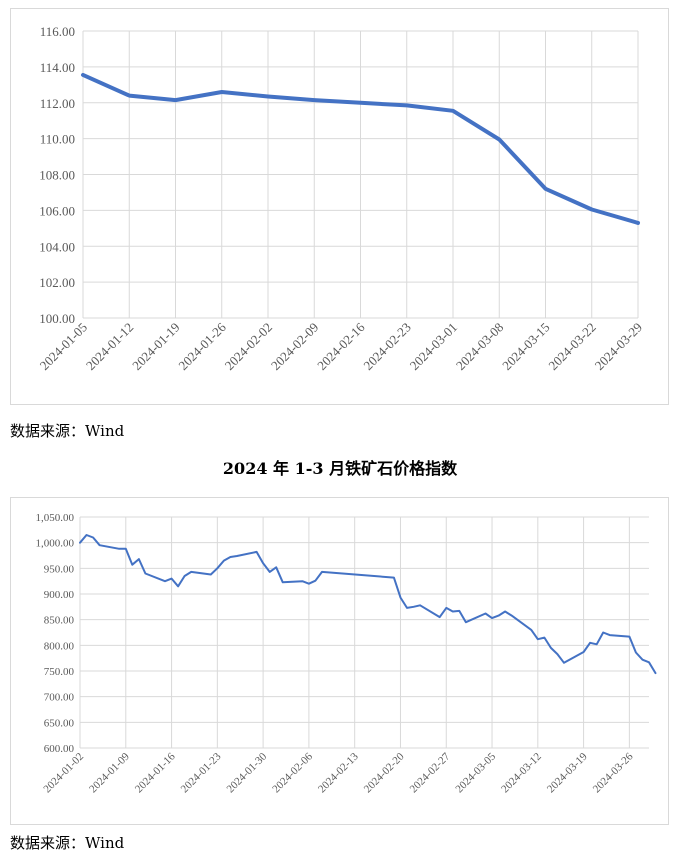 The image size is (680, 860). Describe the element at coordinates (246, 772) in the screenshot. I see `chart-2-x-tick: 2024-01-30` at that location.